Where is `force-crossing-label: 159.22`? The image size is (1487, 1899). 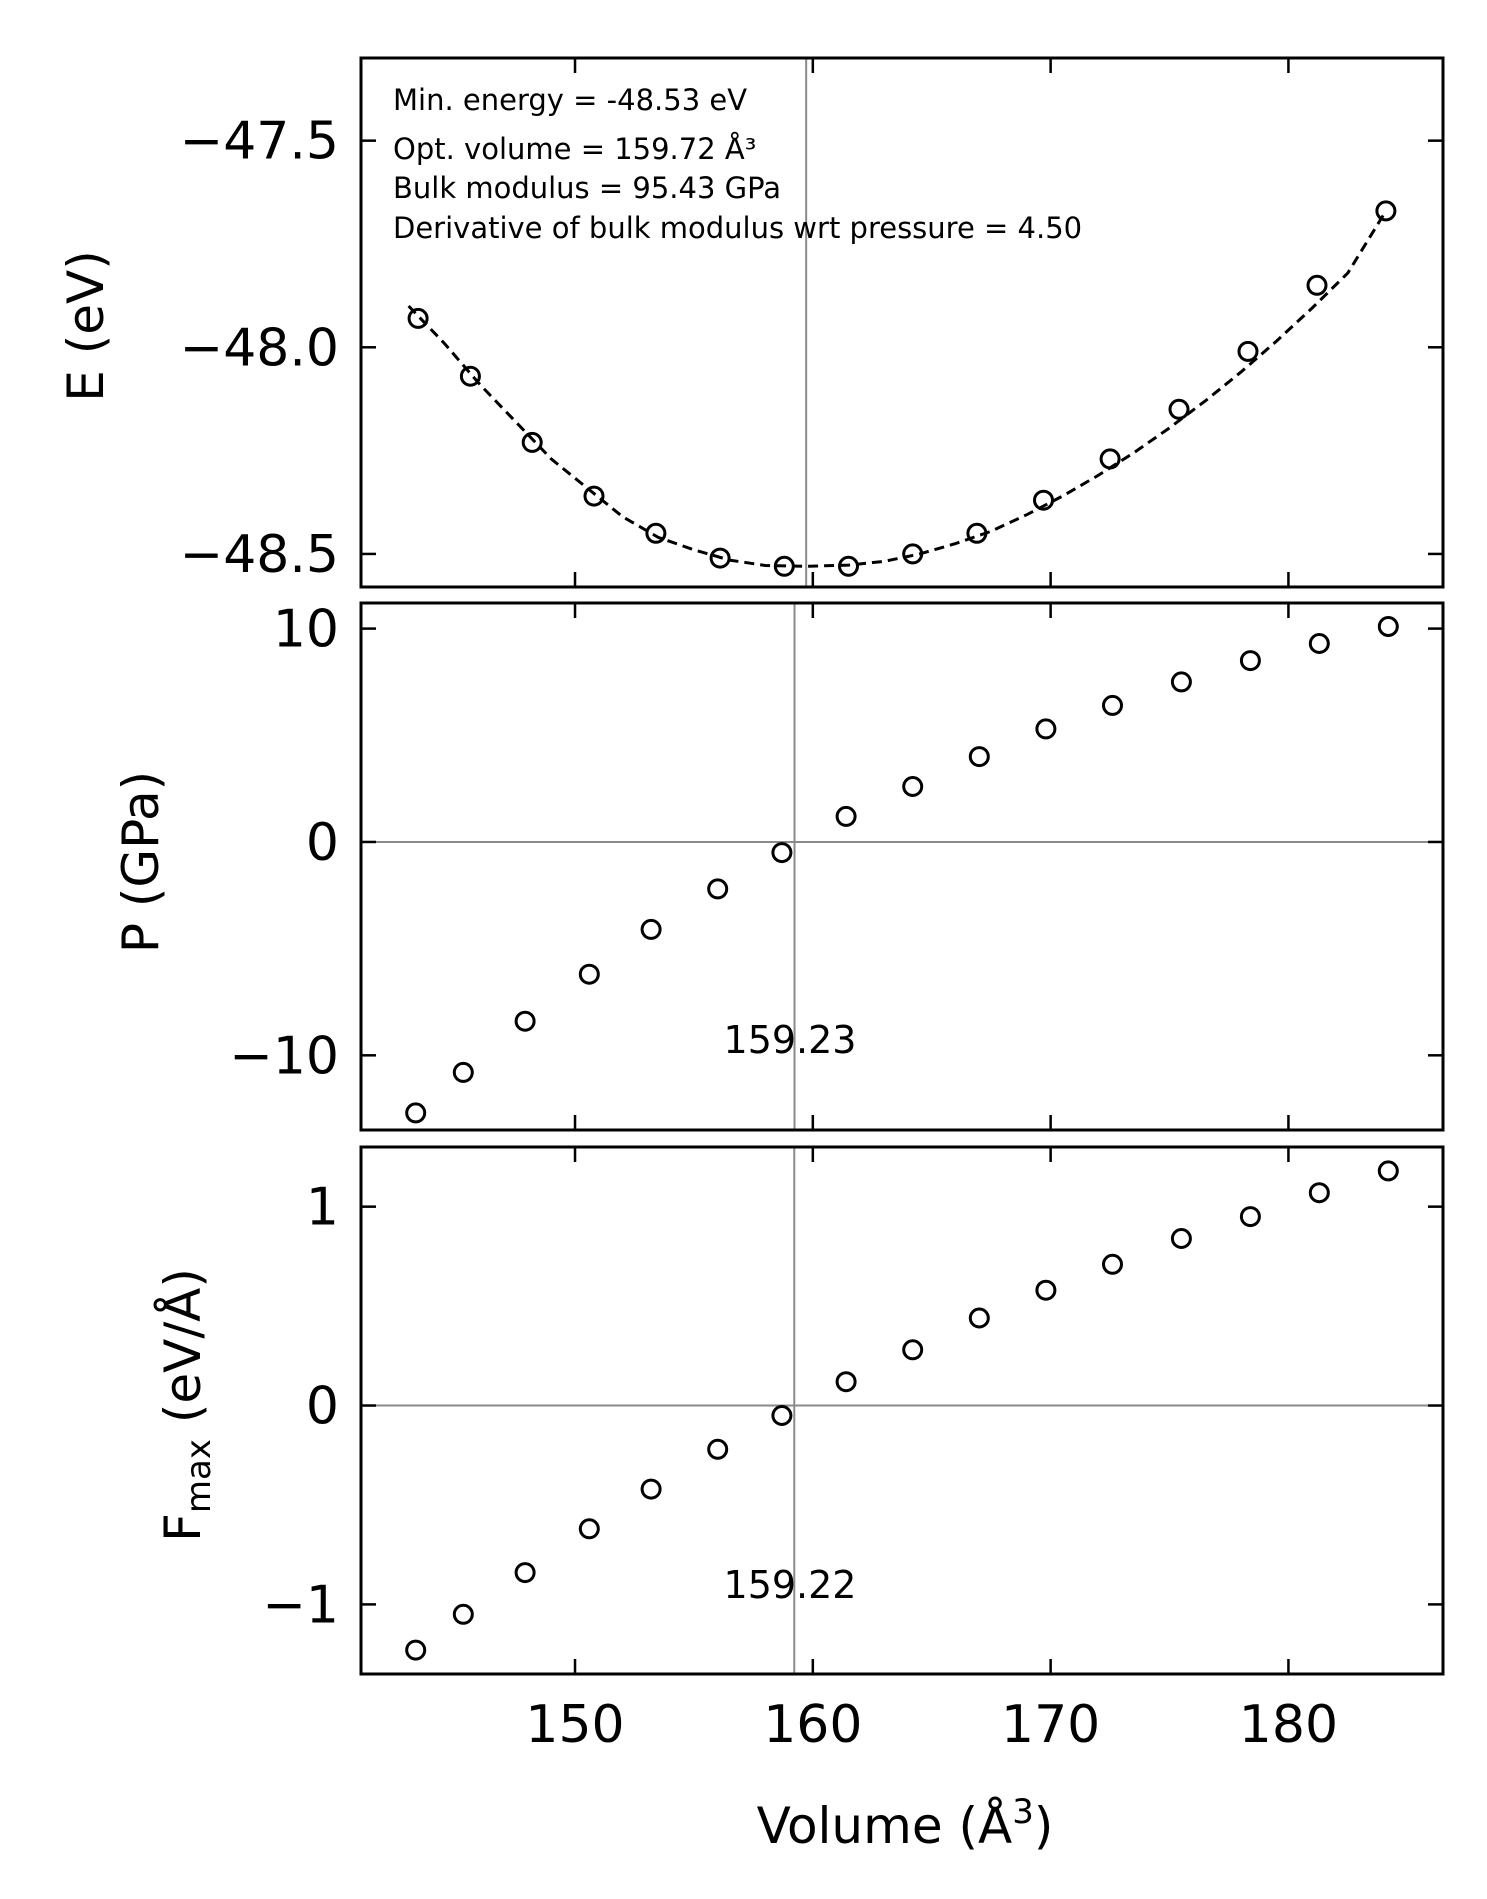
force-crossing-label: 159.22 is located at coordinates (790, 1585).